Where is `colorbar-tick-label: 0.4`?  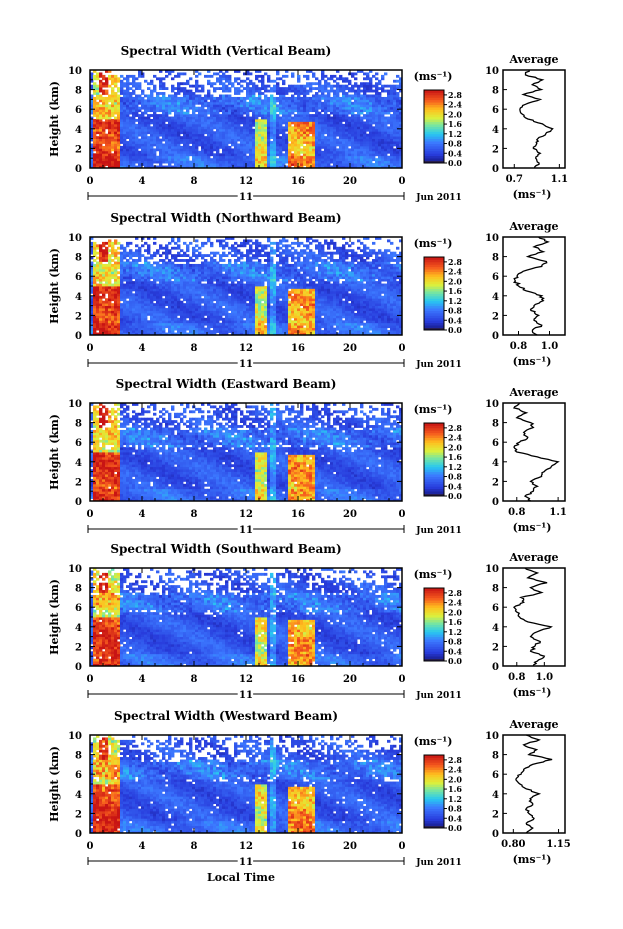 colorbar-tick-label: 0.4 is located at coordinates (455, 153).